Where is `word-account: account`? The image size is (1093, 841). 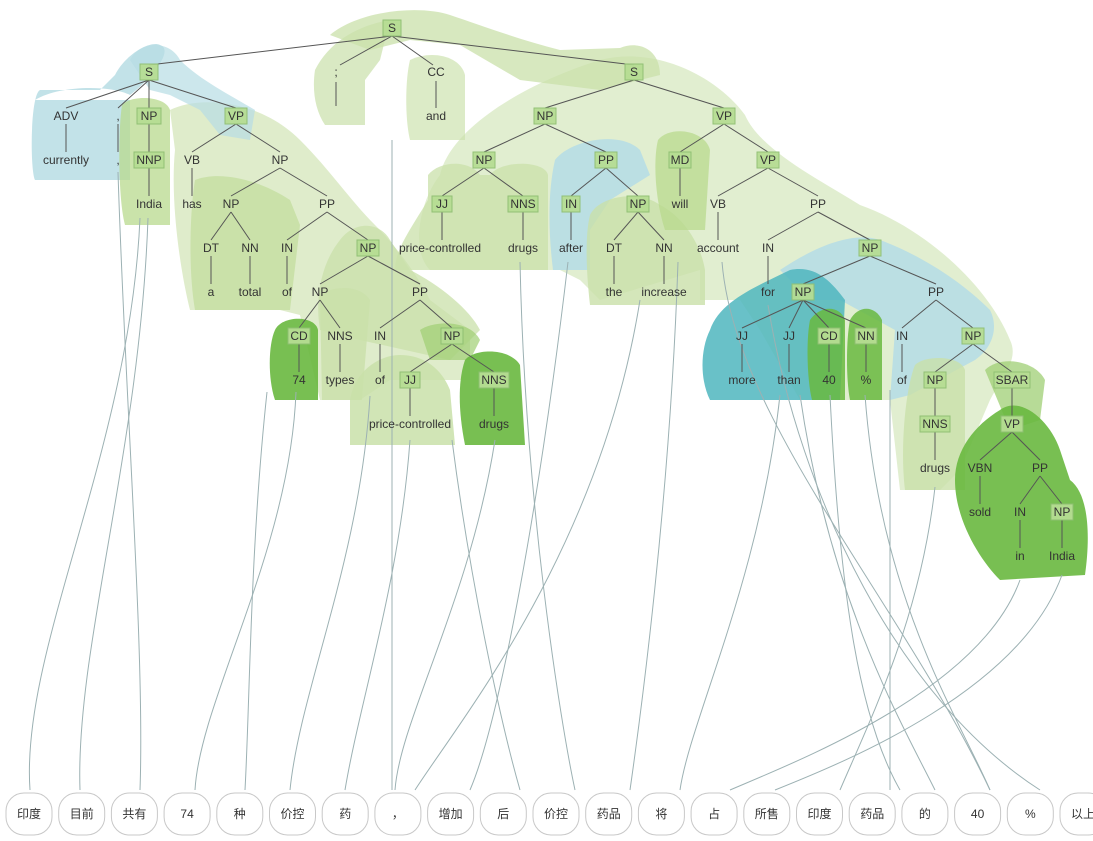 word-account: account is located at coordinates (718, 248).